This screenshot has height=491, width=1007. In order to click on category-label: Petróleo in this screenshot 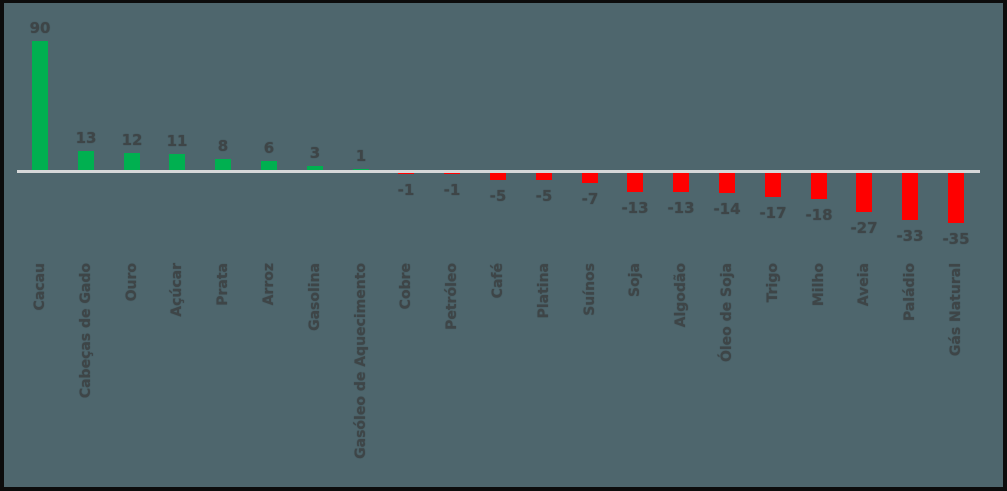, I will do `click(452, 296)`.